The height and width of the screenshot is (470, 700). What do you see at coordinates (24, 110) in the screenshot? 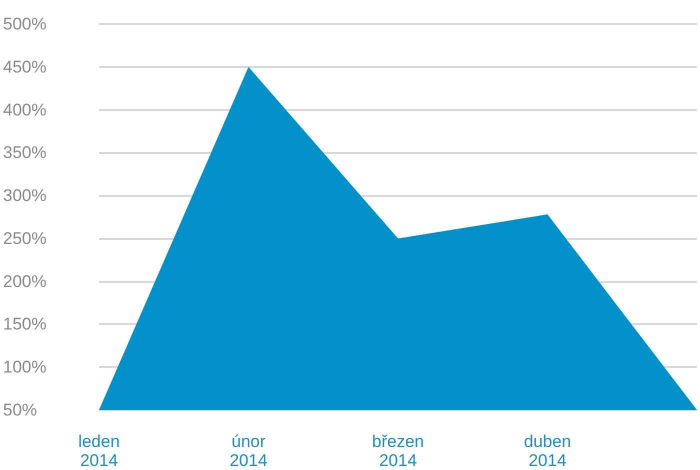
I see `y-tick-label: 400%` at bounding box center [24, 110].